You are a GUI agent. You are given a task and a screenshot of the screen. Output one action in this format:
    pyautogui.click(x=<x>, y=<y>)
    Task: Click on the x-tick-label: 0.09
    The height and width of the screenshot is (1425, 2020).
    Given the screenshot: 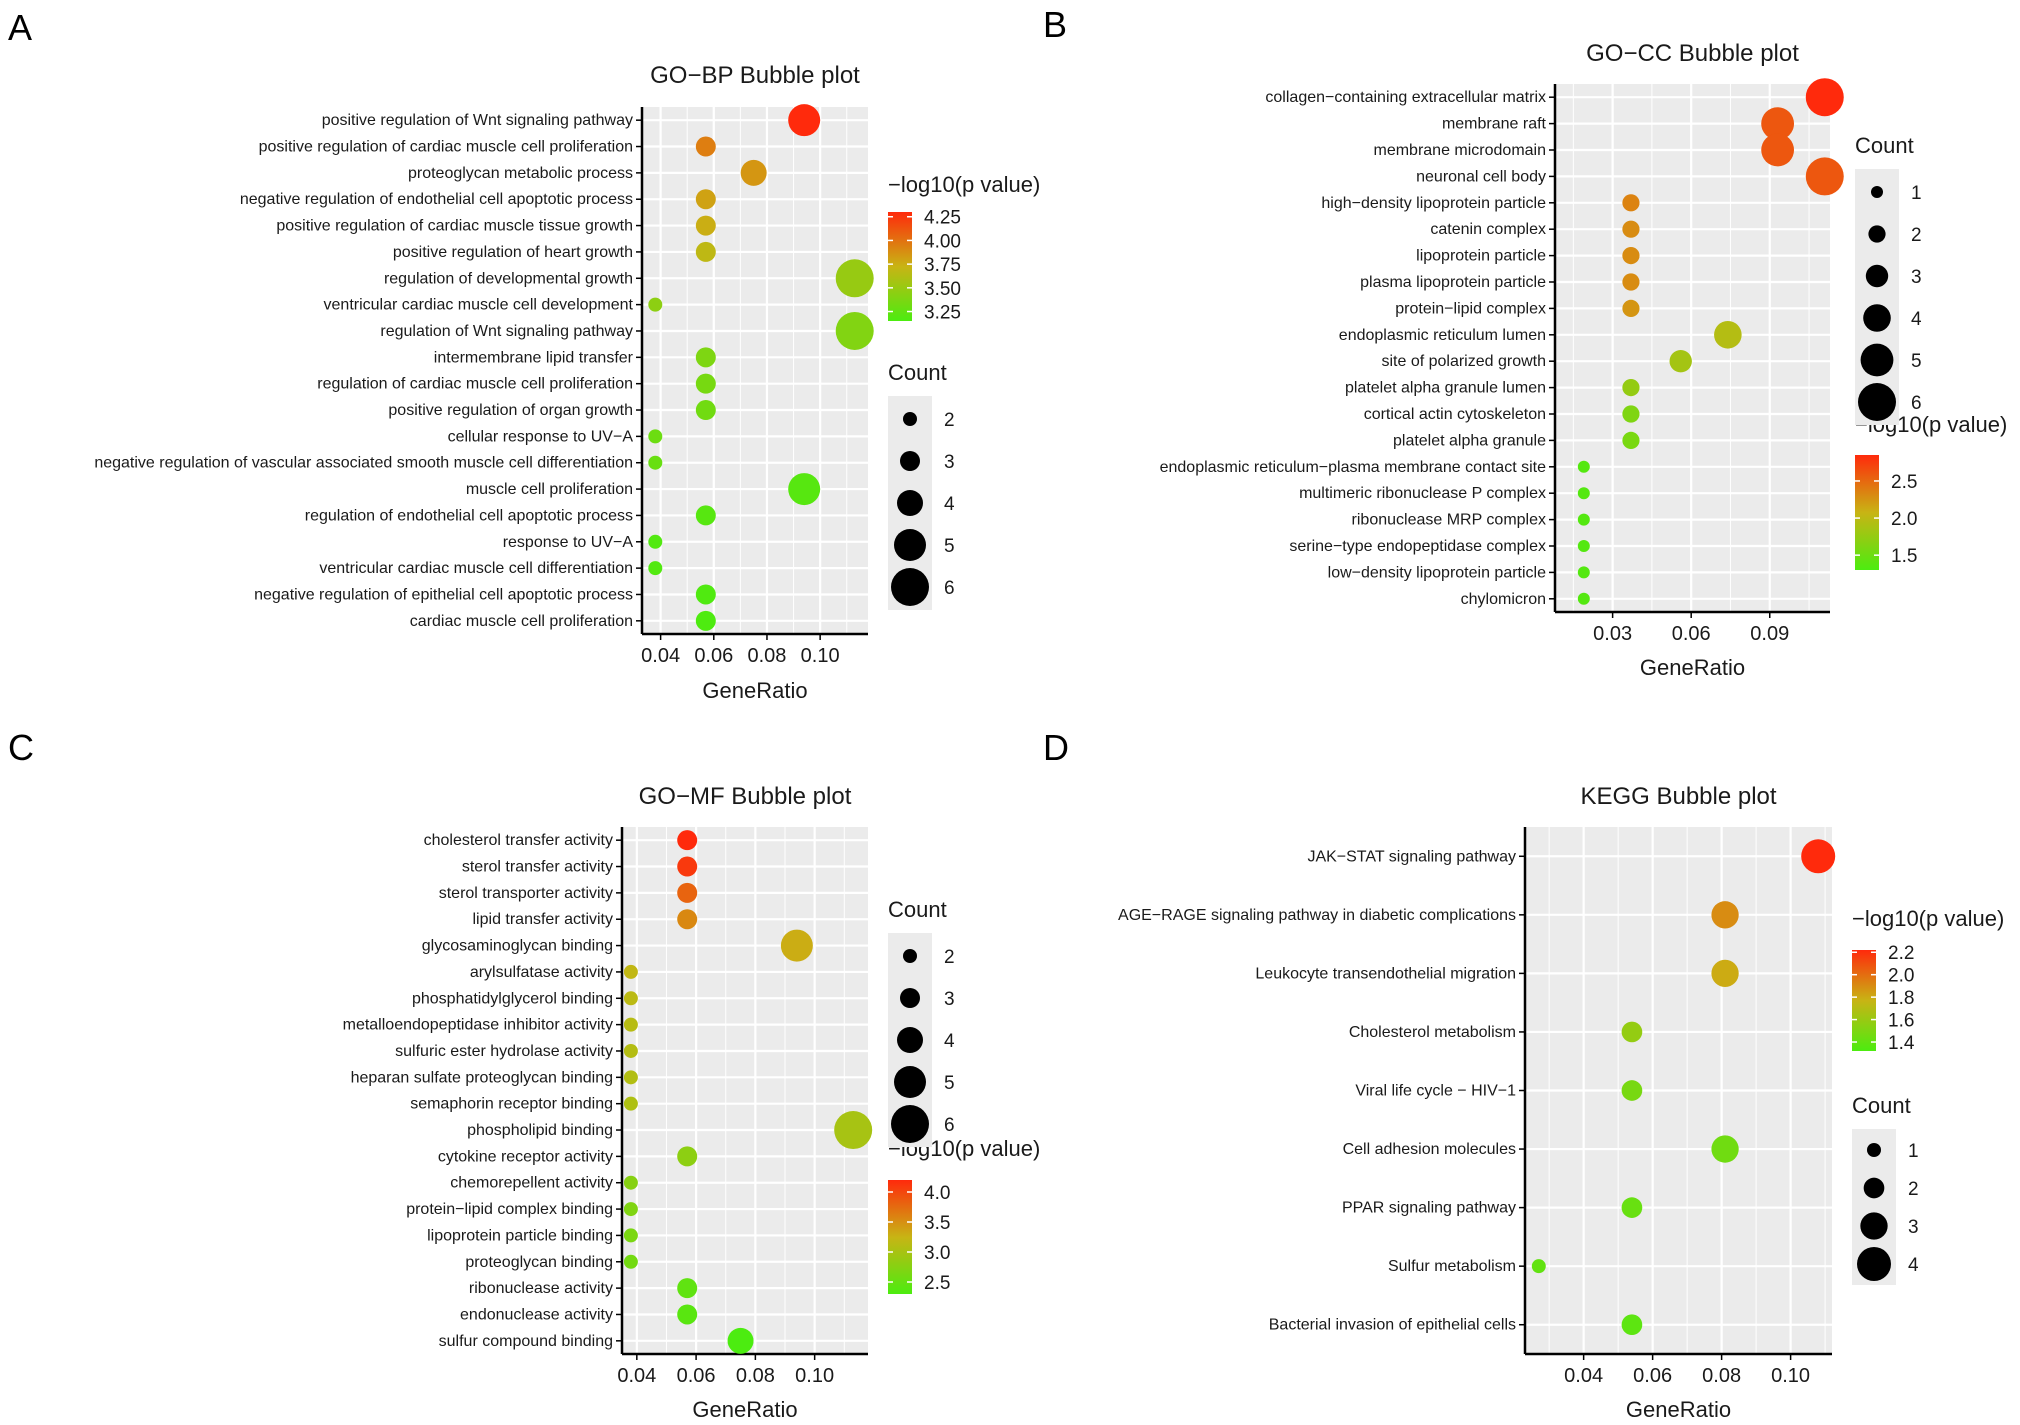 What is the action you would take?
    pyautogui.click(x=1769, y=634)
    